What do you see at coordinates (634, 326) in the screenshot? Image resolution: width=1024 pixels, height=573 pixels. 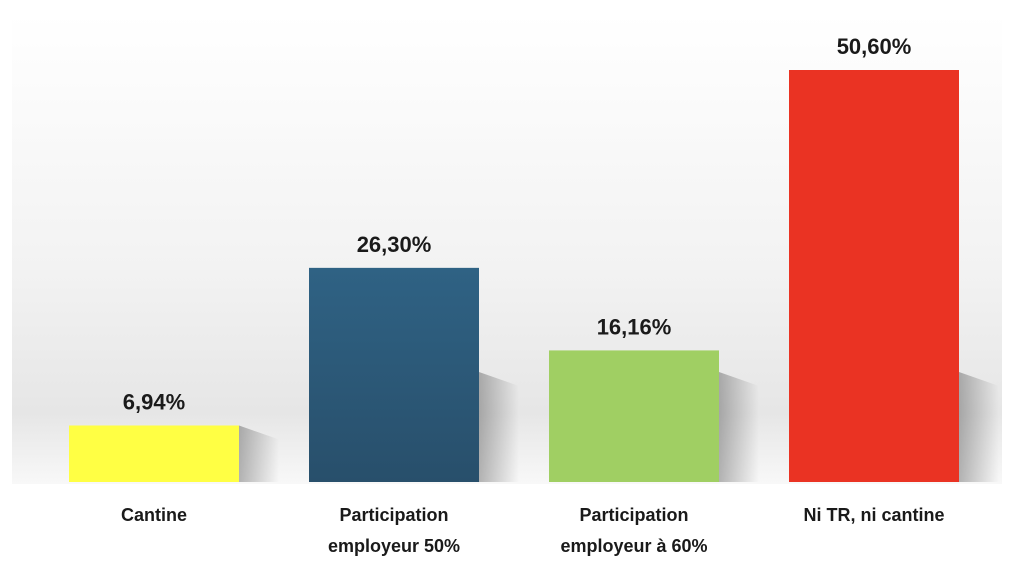 I see `data-label: 16,16%` at bounding box center [634, 326].